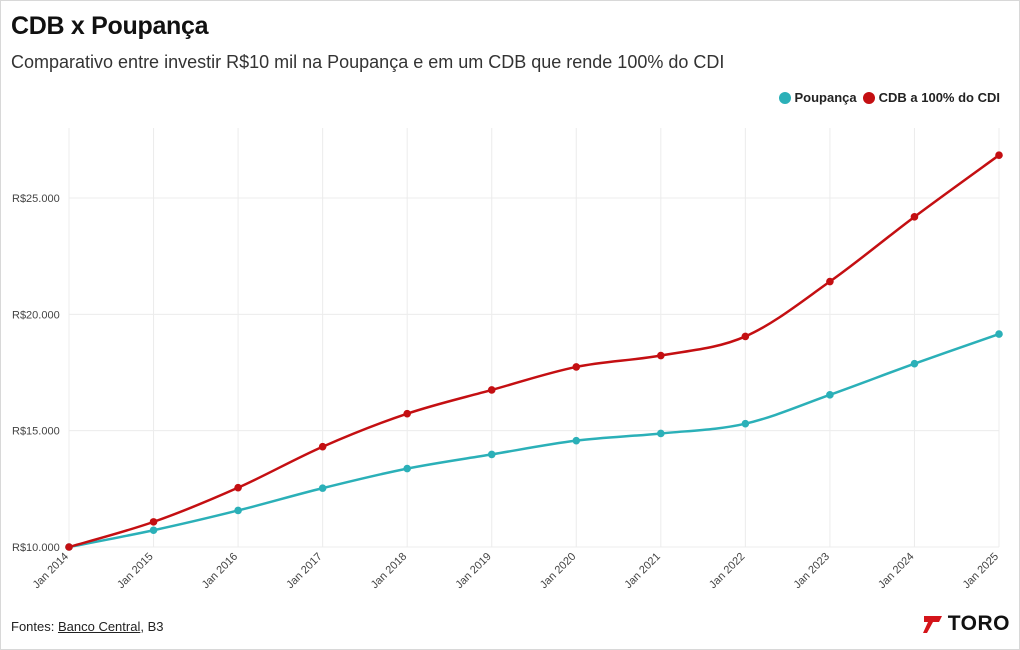 Image resolution: width=1020 pixels, height=650 pixels. Describe the element at coordinates (978, 623) in the screenshot. I see `logo-text: TORO` at that location.